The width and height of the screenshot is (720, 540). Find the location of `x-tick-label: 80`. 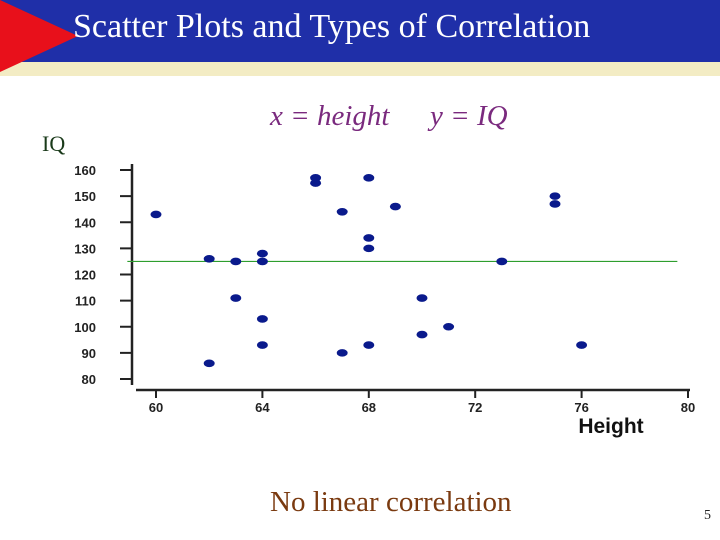

x-tick-label: 80 is located at coordinates (688, 407).